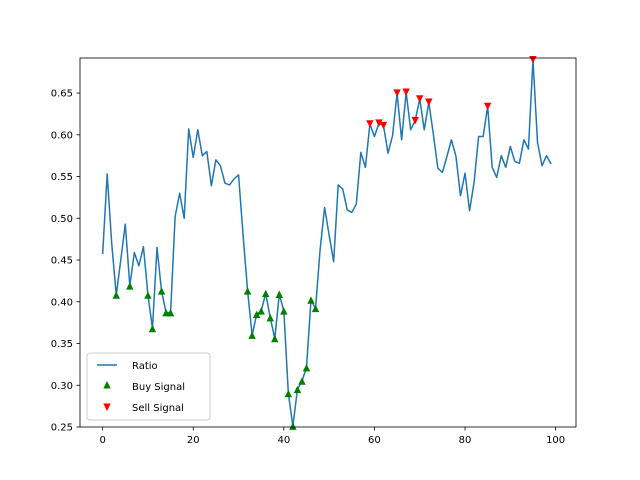 This screenshot has width=640, height=480. Describe the element at coordinates (107, 385) in the screenshot. I see `legend-buy-marker` at that location.